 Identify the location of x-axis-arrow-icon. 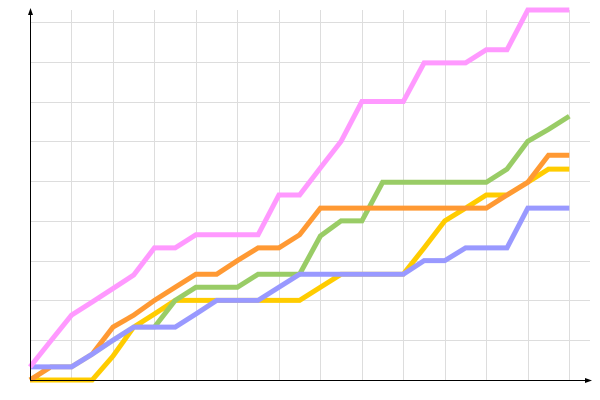
(588, 380).